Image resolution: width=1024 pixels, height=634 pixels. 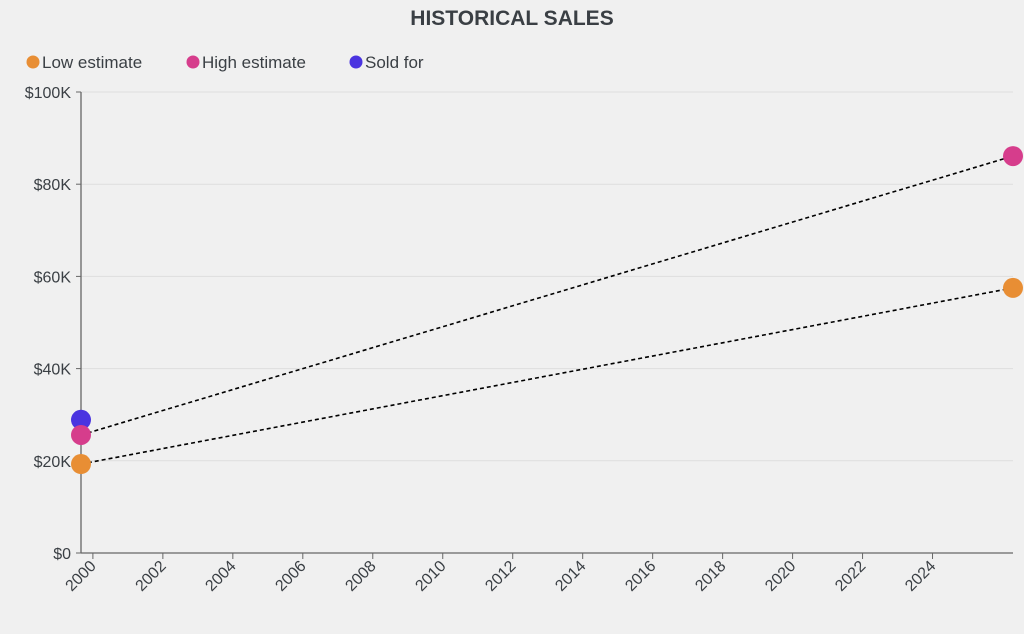 What do you see at coordinates (53, 185) in the screenshot?
I see `y-tick-label: $80K` at bounding box center [53, 185].